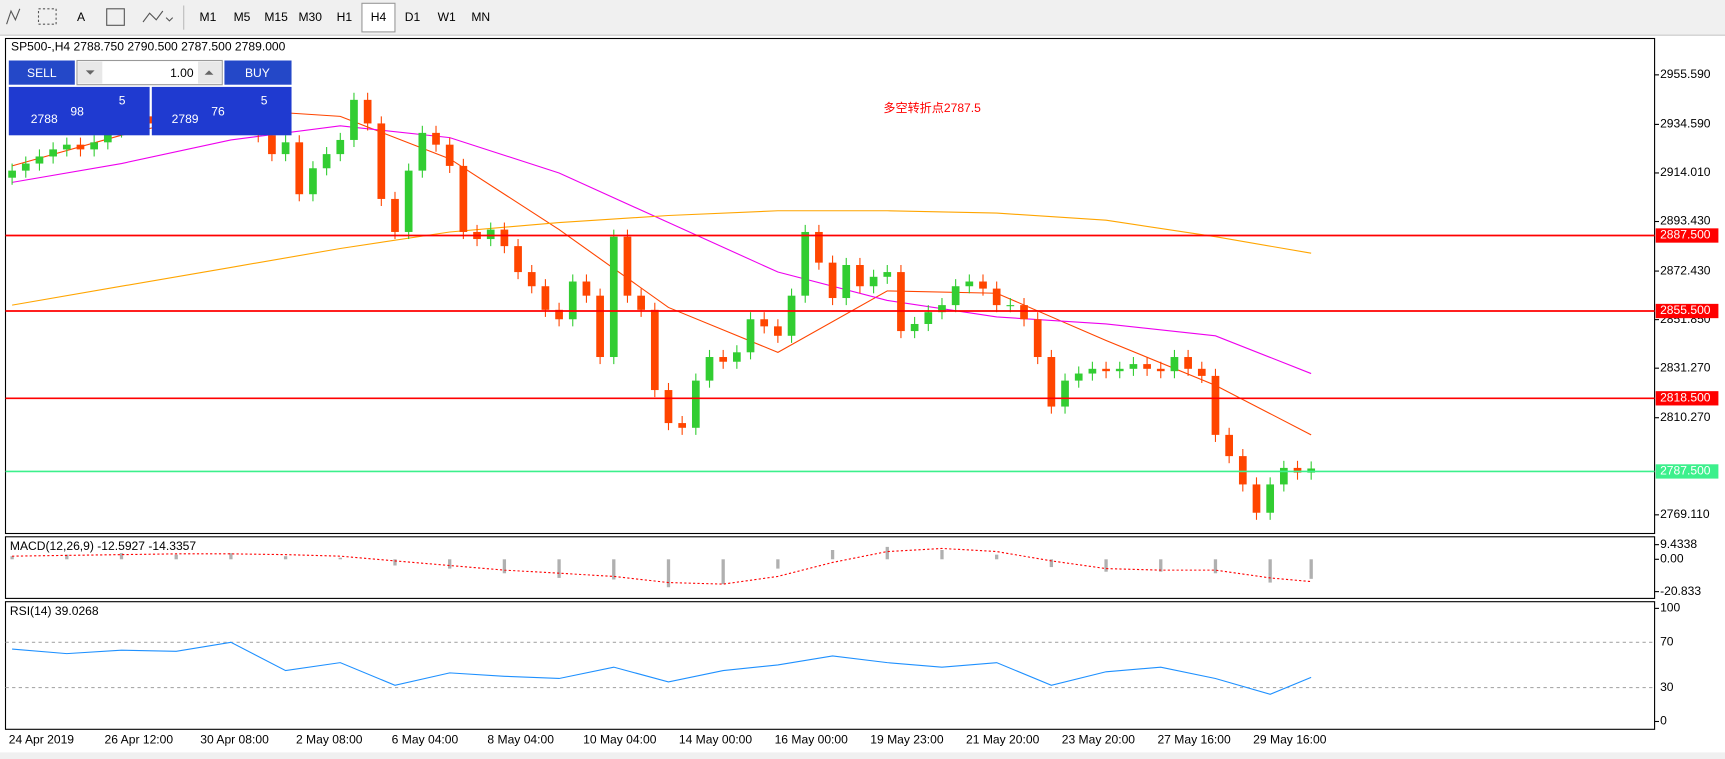  Describe the element at coordinates (95, 17) in the screenshot. I see `toolbar-icons: A` at that location.